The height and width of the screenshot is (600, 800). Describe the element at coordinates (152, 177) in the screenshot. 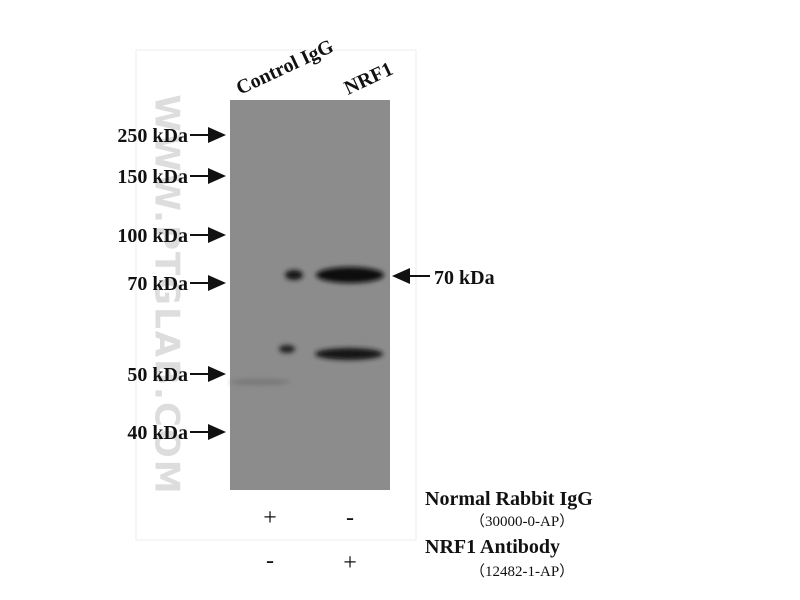

I see `marker-label: 150 kDa` at that location.